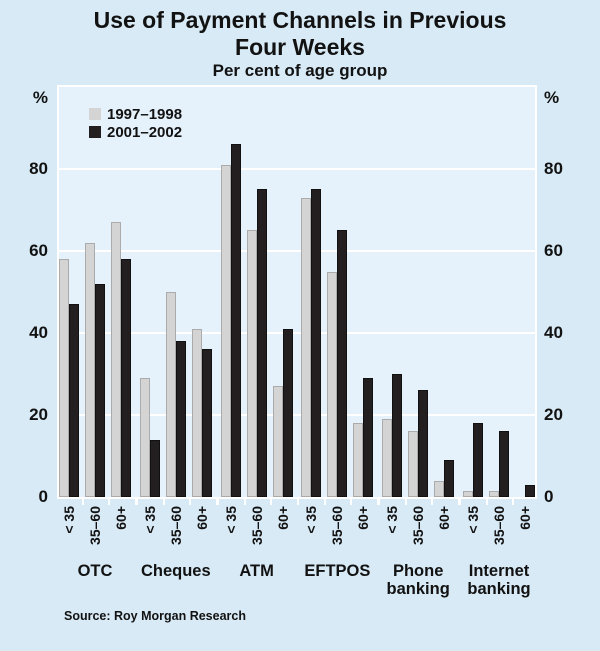 The width and height of the screenshot is (600, 651). What do you see at coordinates (95, 570) in the screenshot?
I see `category-label-otc: OTC` at bounding box center [95, 570].